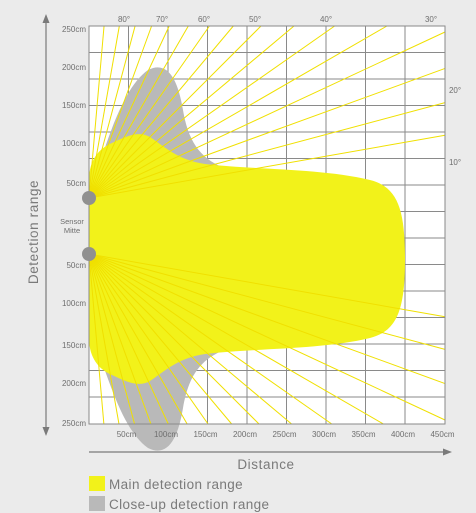 The width and height of the screenshot is (476, 513). Describe the element at coordinates (72, 230) in the screenshot. I see `sensor-label-line2: Mitte` at that location.